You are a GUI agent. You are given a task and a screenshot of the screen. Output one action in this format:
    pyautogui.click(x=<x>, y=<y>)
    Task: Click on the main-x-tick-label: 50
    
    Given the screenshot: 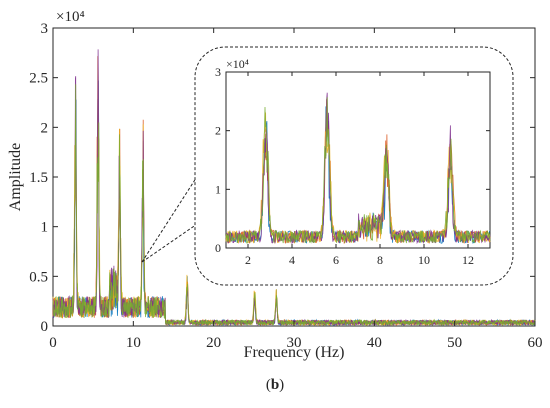 What is the action you would take?
    pyautogui.click(x=454, y=343)
    